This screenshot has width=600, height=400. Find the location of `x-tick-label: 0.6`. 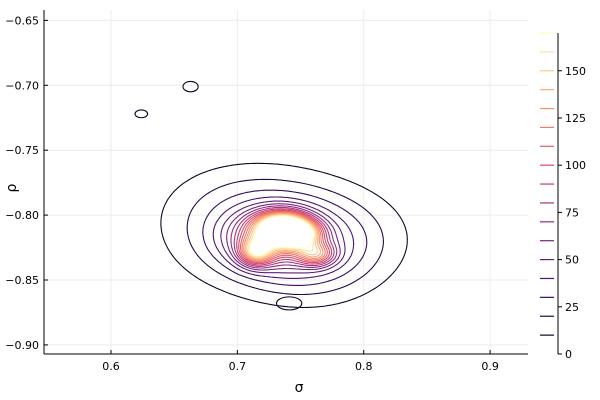

x-tick-label: 0.6 is located at coordinates (111, 366).